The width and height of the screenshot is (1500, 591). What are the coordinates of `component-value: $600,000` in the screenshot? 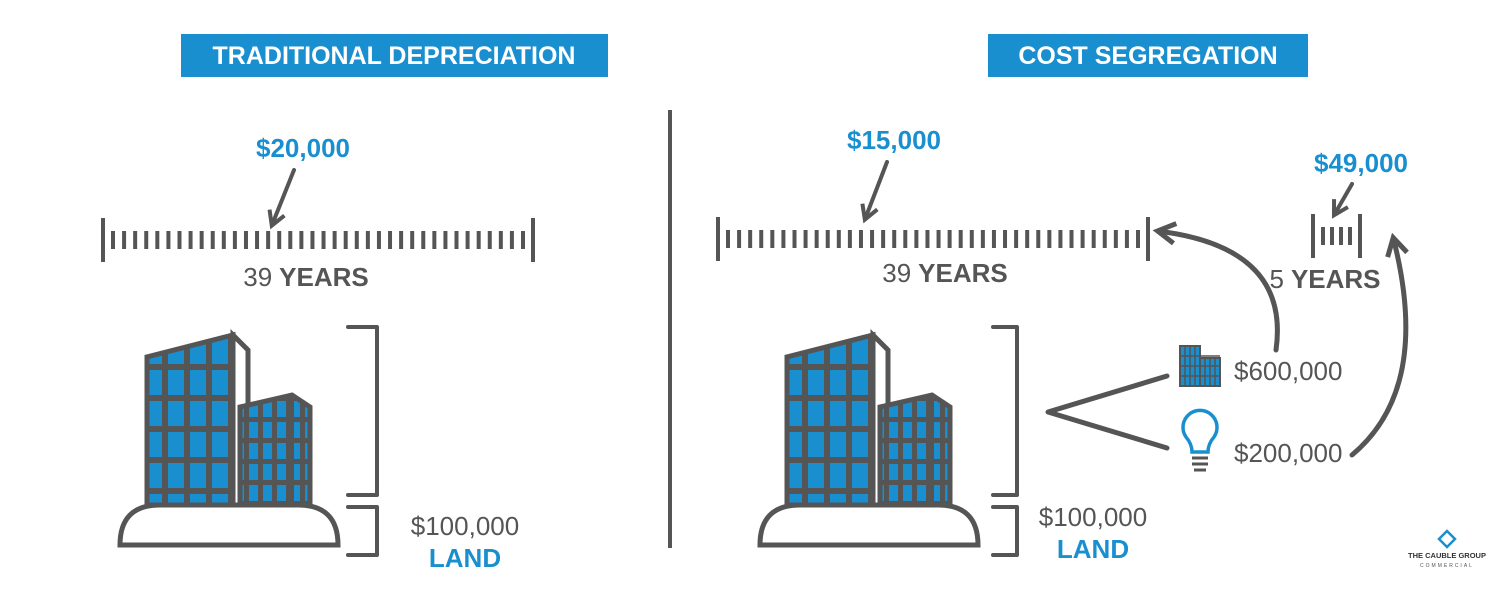 It's located at (1288, 371).